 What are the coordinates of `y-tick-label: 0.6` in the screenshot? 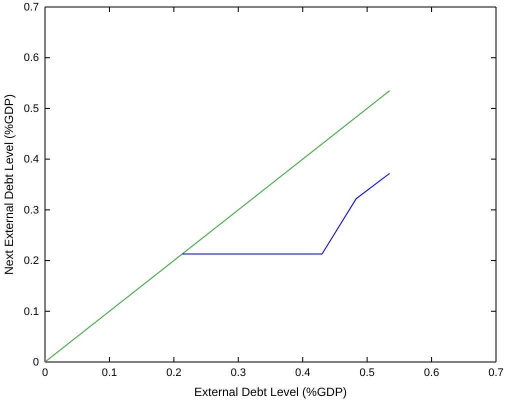 It's located at (31, 58).